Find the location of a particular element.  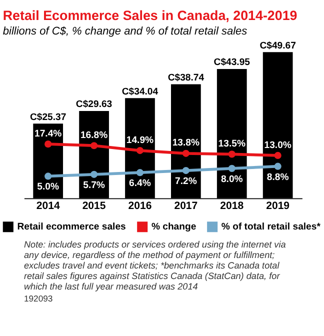

data-label: 5.7% is located at coordinates (94, 185).